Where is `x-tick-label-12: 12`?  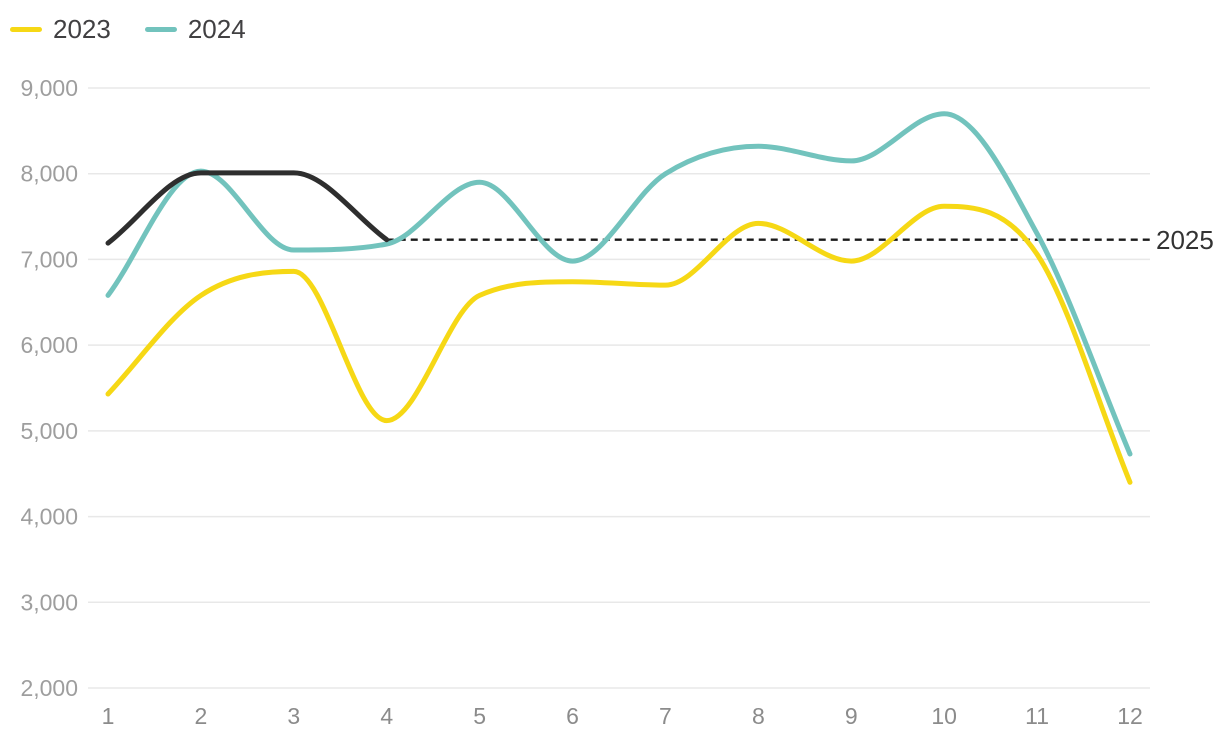
x-tick-label-12: 12 is located at coordinates (1130, 716).